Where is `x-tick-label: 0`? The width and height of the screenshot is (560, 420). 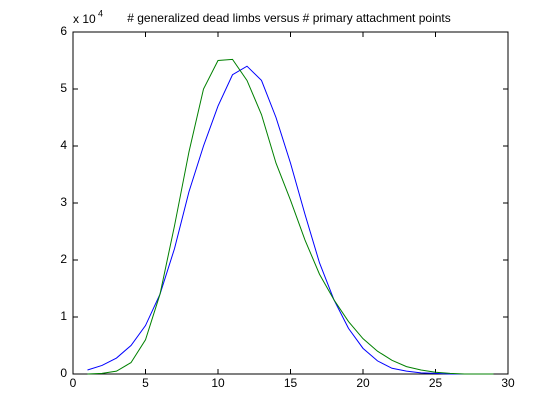 x-tick-label: 0 is located at coordinates (73, 383).